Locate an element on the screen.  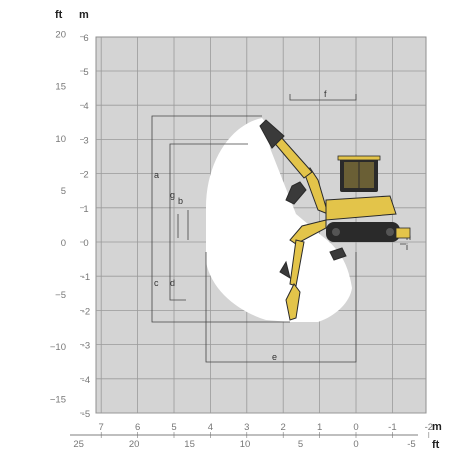
excavator-body is located at coordinates (368, 198).